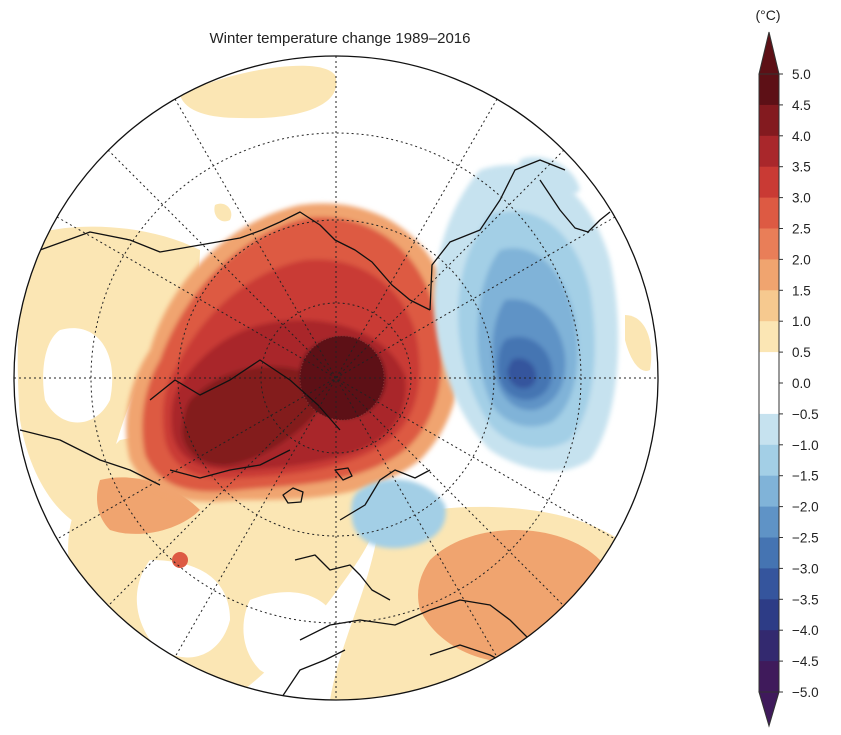  I want to click on legend-tick-label: 5.0, so click(801, 74).